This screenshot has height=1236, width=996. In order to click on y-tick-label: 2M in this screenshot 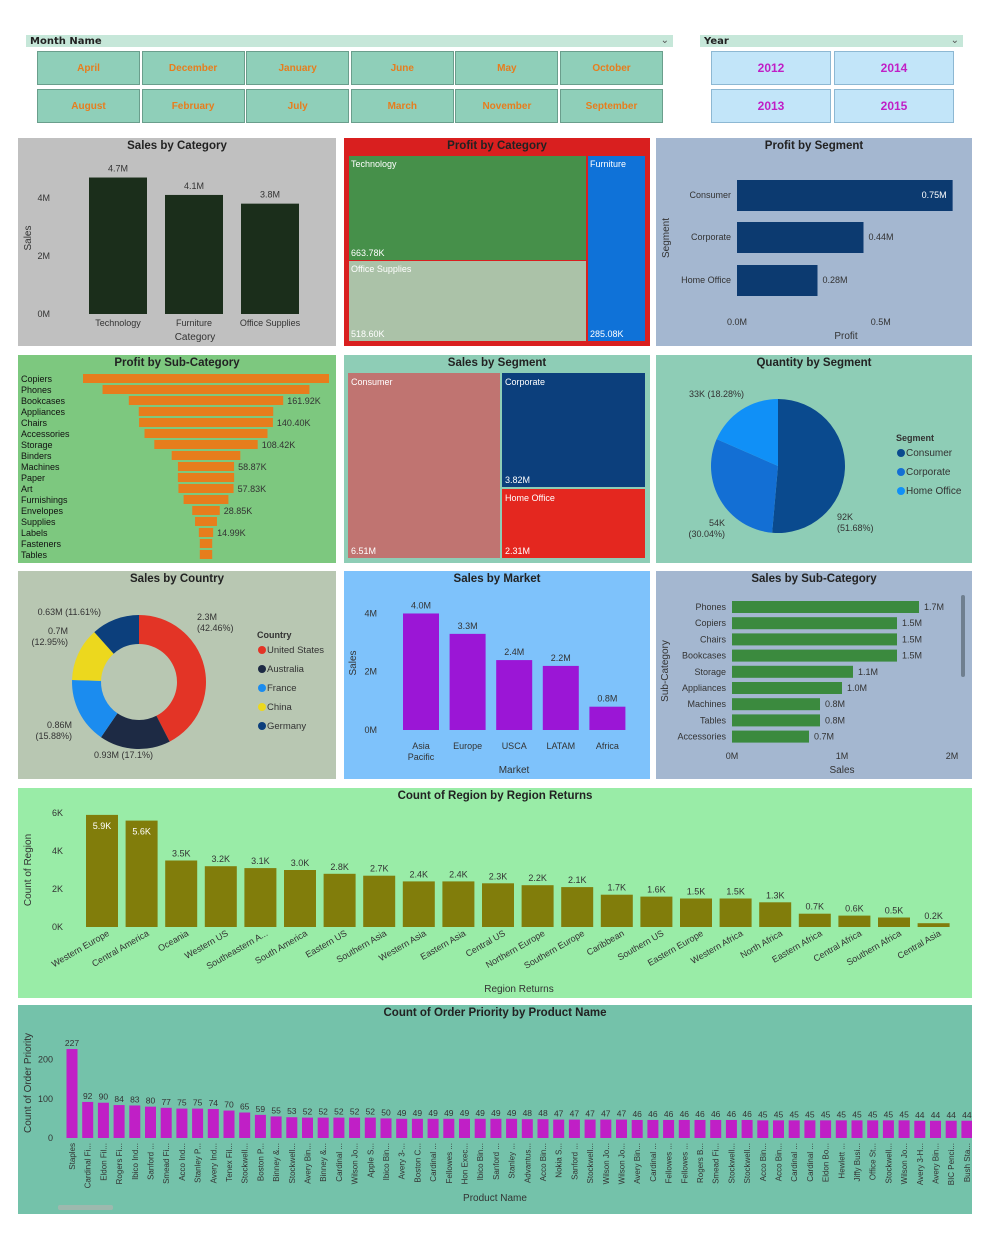, I will do `click(43, 256)`.